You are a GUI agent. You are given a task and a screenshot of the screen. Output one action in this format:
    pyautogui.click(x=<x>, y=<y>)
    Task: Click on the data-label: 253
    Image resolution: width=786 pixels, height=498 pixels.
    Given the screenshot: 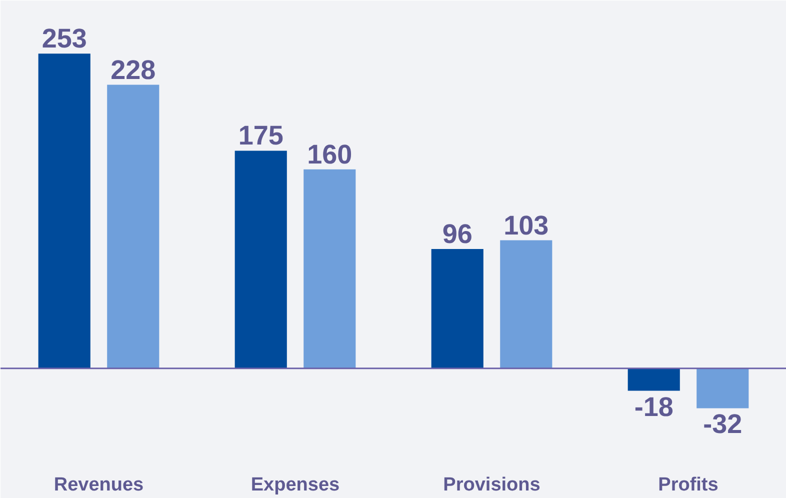 What is the action you would take?
    pyautogui.click(x=64, y=39)
    